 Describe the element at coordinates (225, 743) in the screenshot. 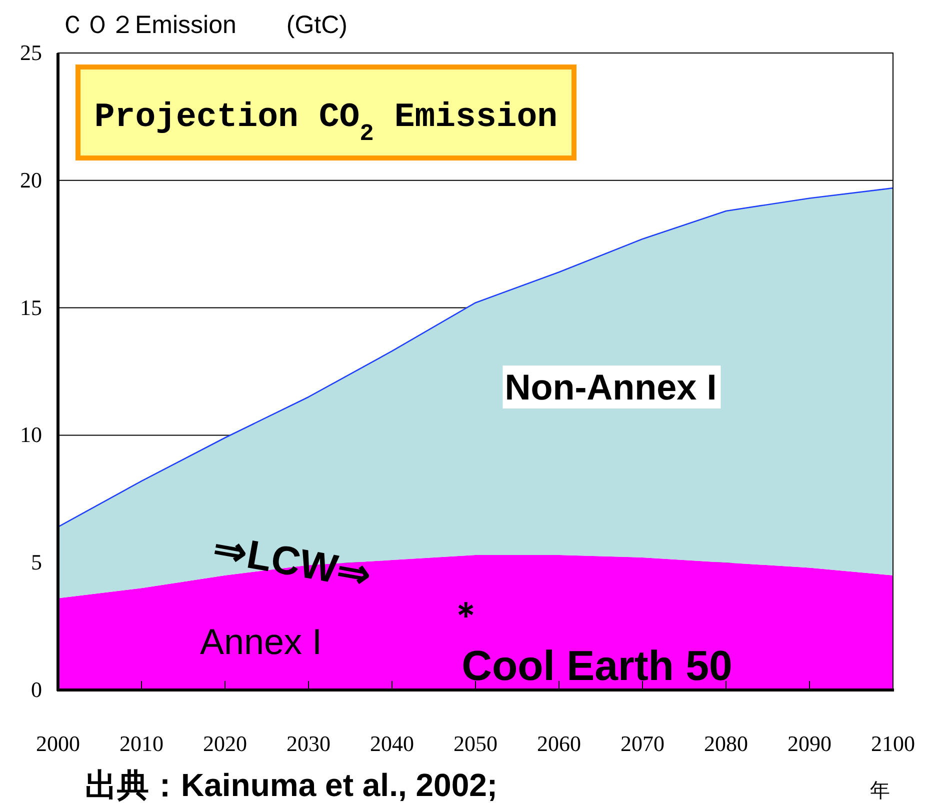

I see `x-tick-label: 2020` at that location.